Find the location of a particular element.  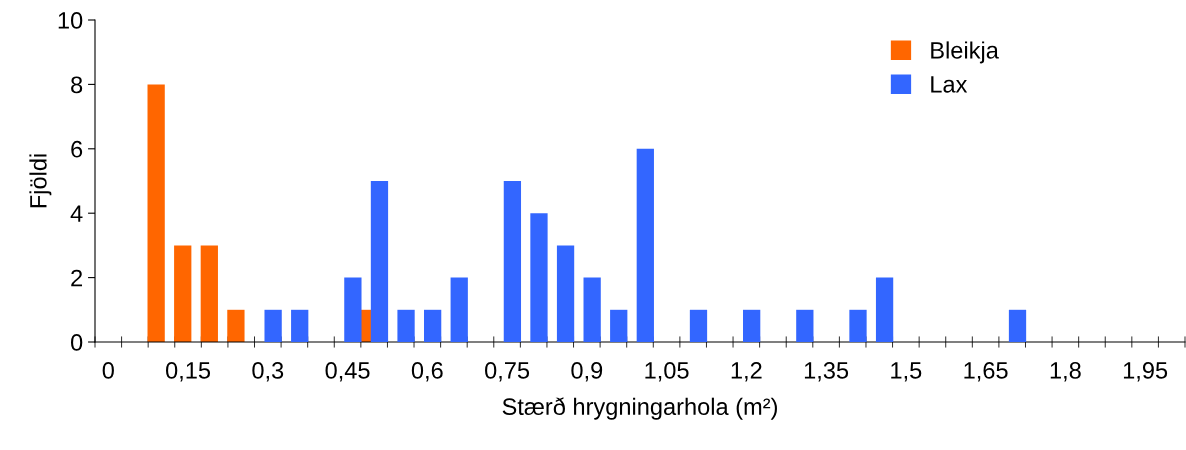

x-tick-label: 0,3 is located at coordinates (268, 372).